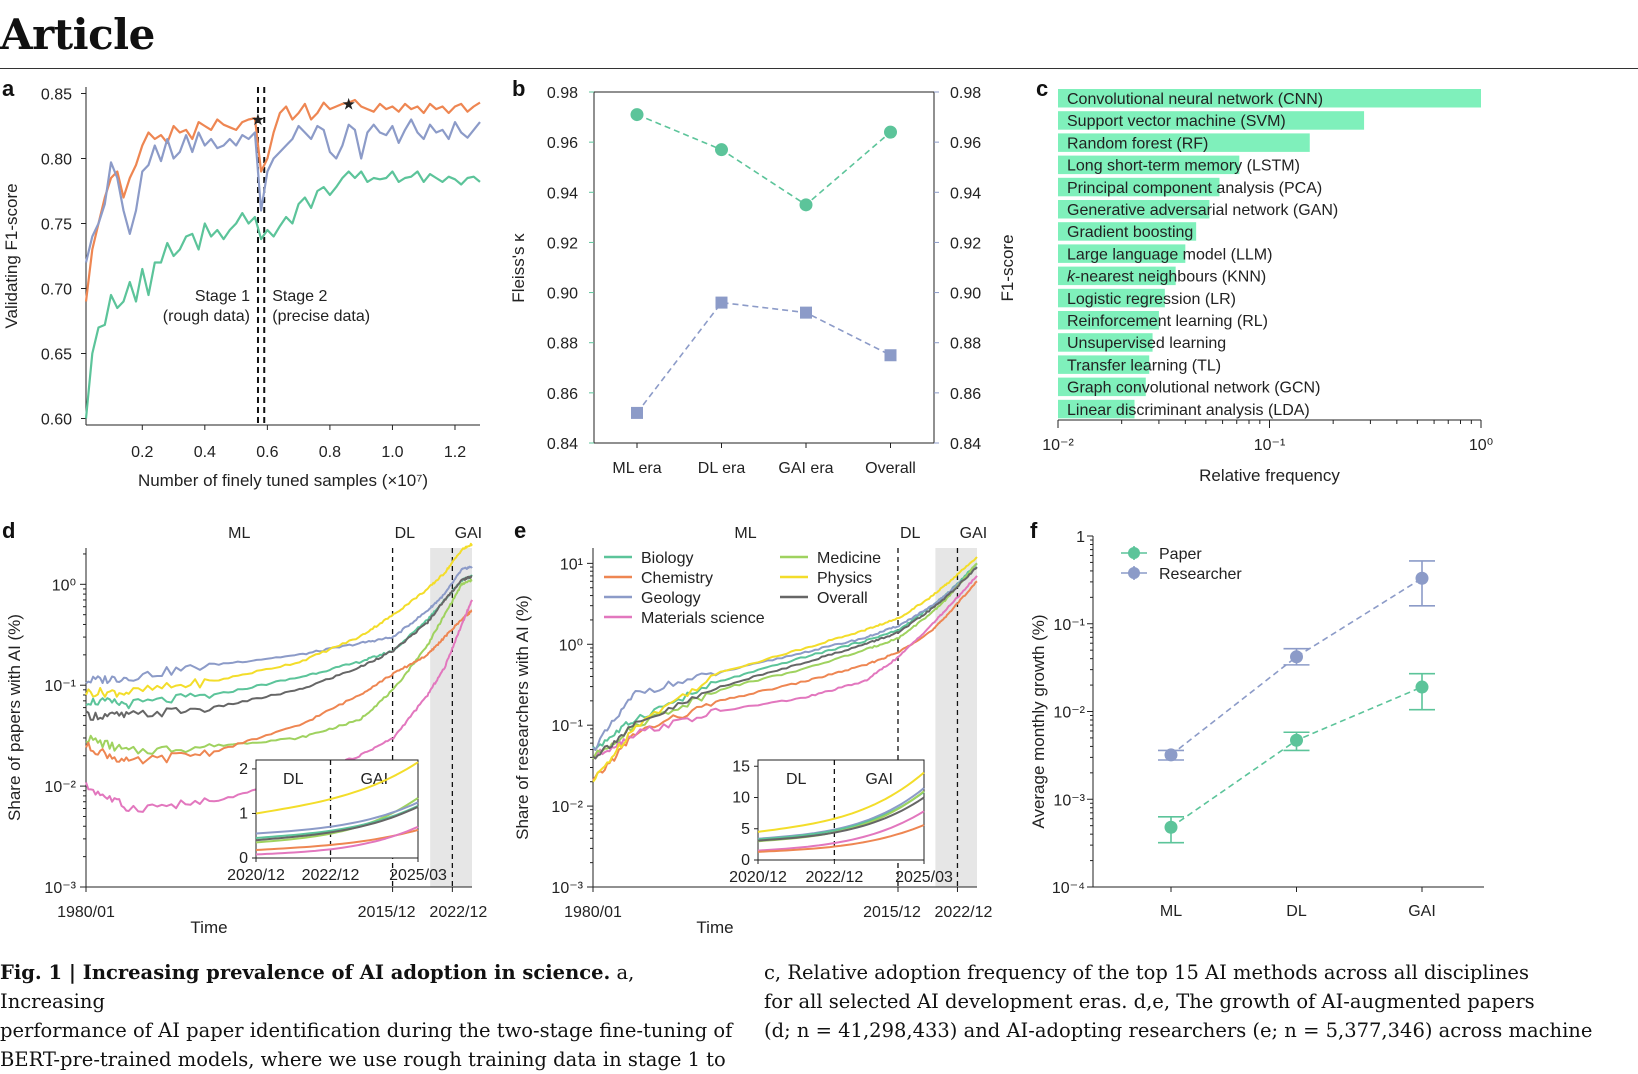 Image resolution: width=1638 pixels, height=1074 pixels. What do you see at coordinates (562, 243) in the screenshot?
I see `b-ytick-left-label: 0.92` at bounding box center [562, 243].